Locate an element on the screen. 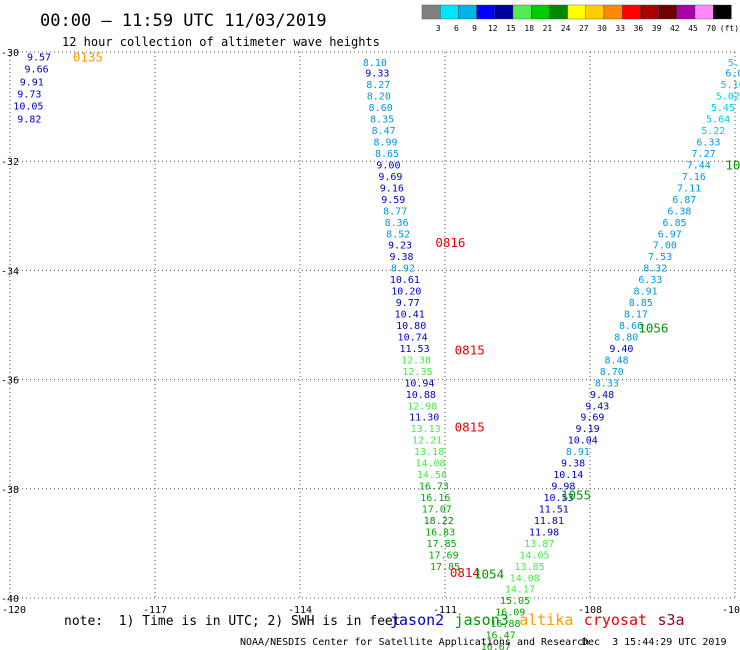 The height and width of the screenshot is (650, 740). pass-time-label: 0816 is located at coordinates (450, 242).